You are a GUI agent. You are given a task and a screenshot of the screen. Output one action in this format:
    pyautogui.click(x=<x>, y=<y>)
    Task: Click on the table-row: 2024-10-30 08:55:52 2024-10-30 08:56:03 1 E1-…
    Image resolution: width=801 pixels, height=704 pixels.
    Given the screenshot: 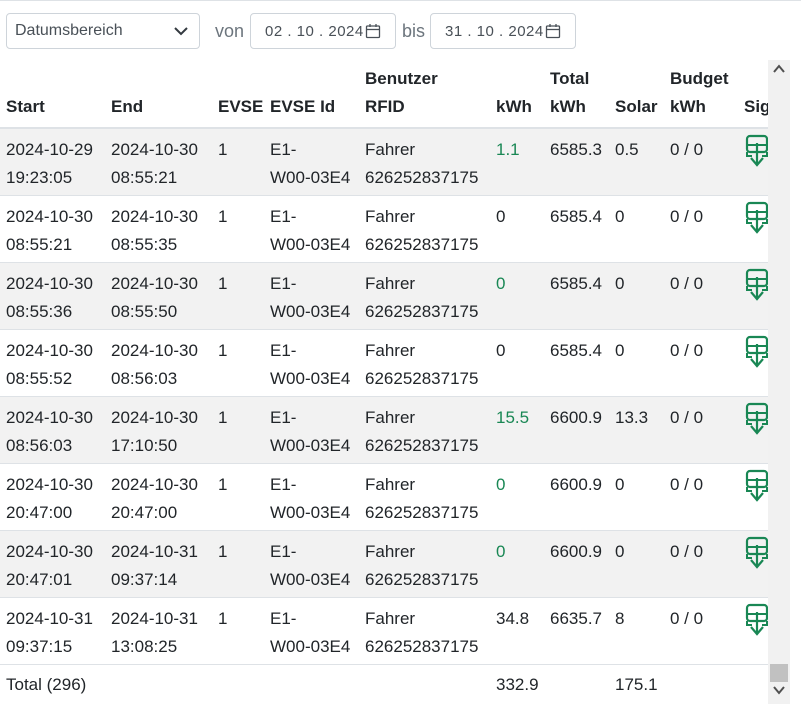 What is the action you would take?
    pyautogui.click(x=384, y=363)
    